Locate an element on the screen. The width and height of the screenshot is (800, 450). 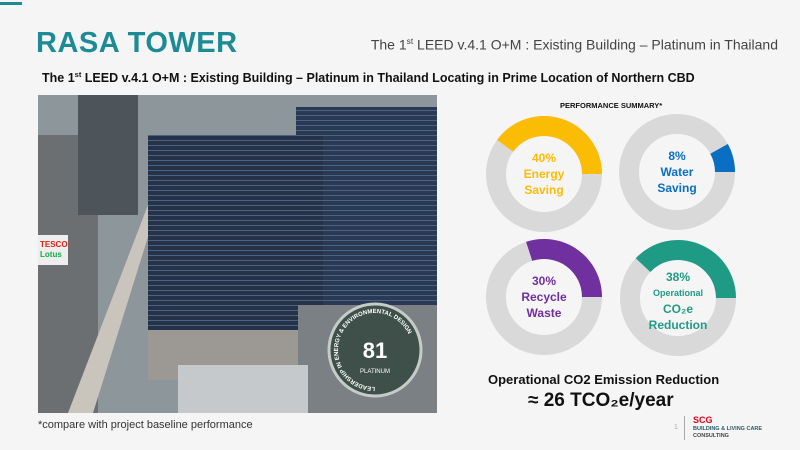
scg-logo-sub: BUILDING & LIVING CARE CONSULTING is located at coordinates (728, 432).